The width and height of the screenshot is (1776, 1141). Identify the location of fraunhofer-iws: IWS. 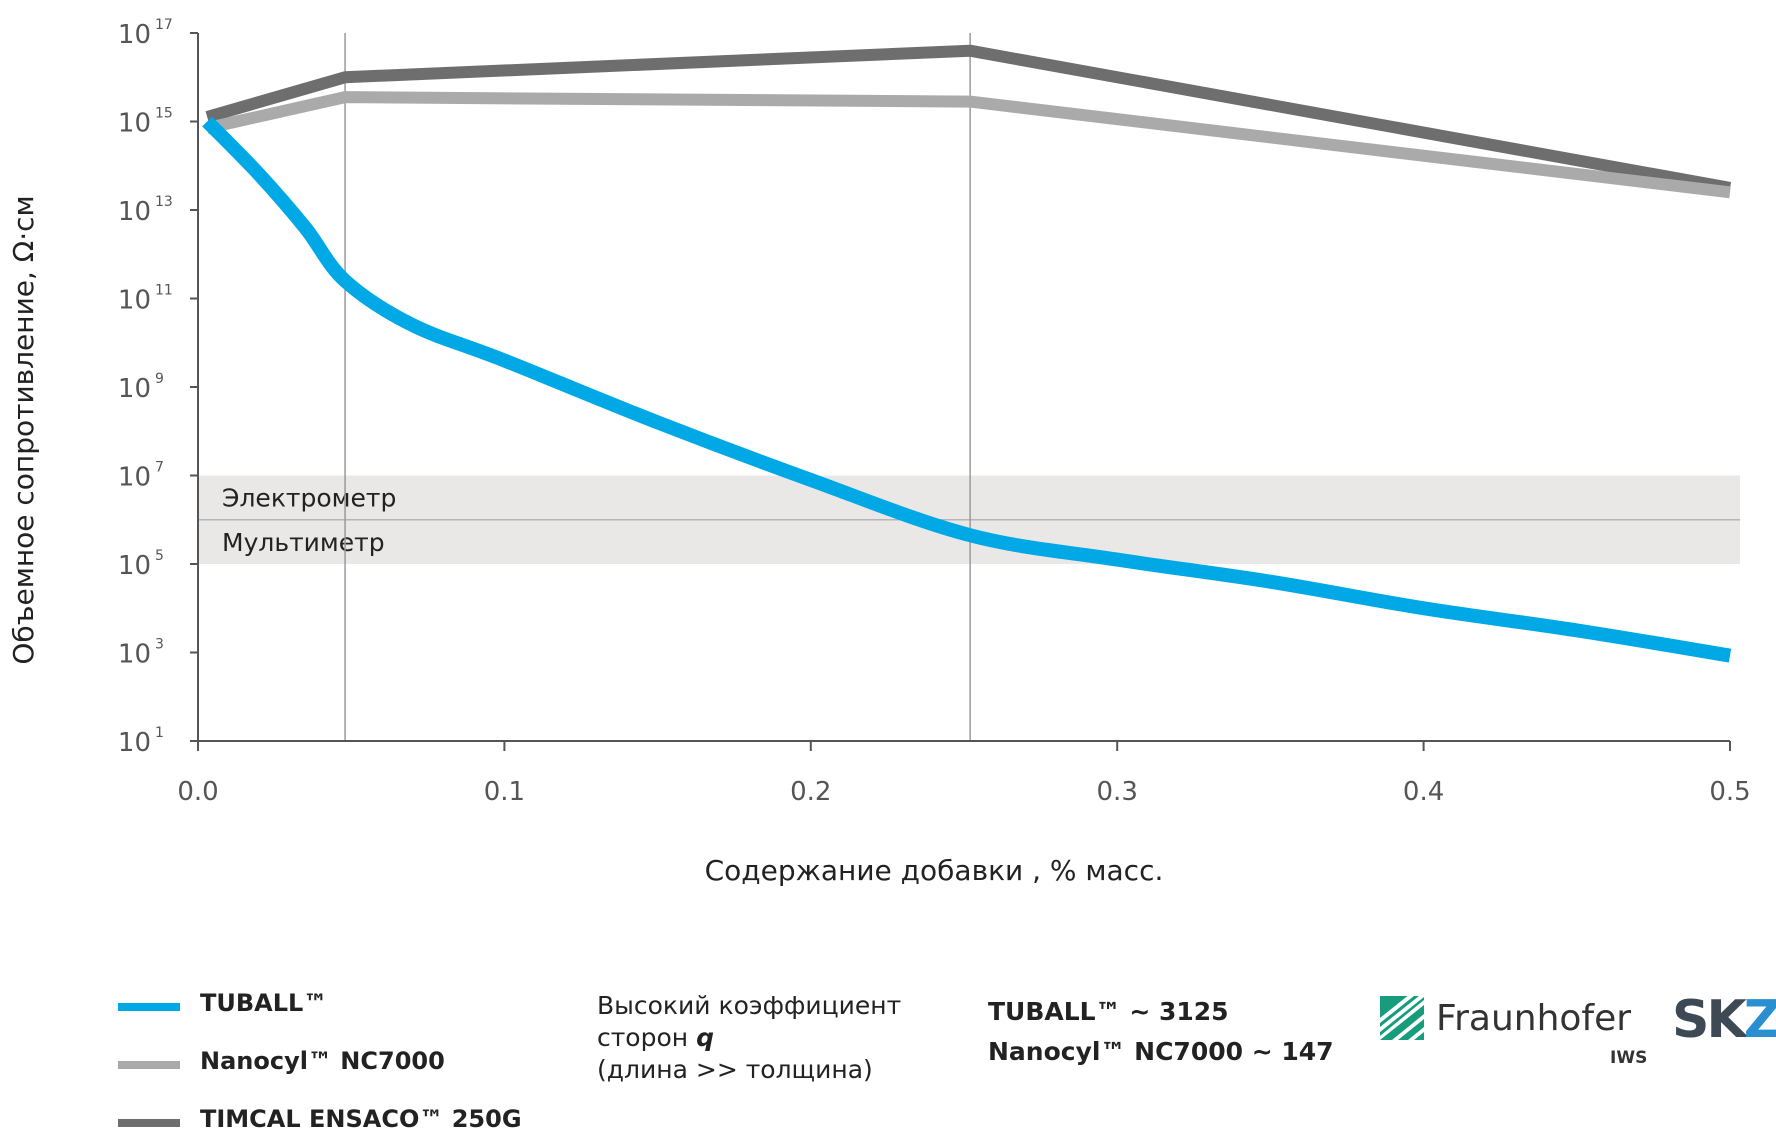
(1629, 1058).